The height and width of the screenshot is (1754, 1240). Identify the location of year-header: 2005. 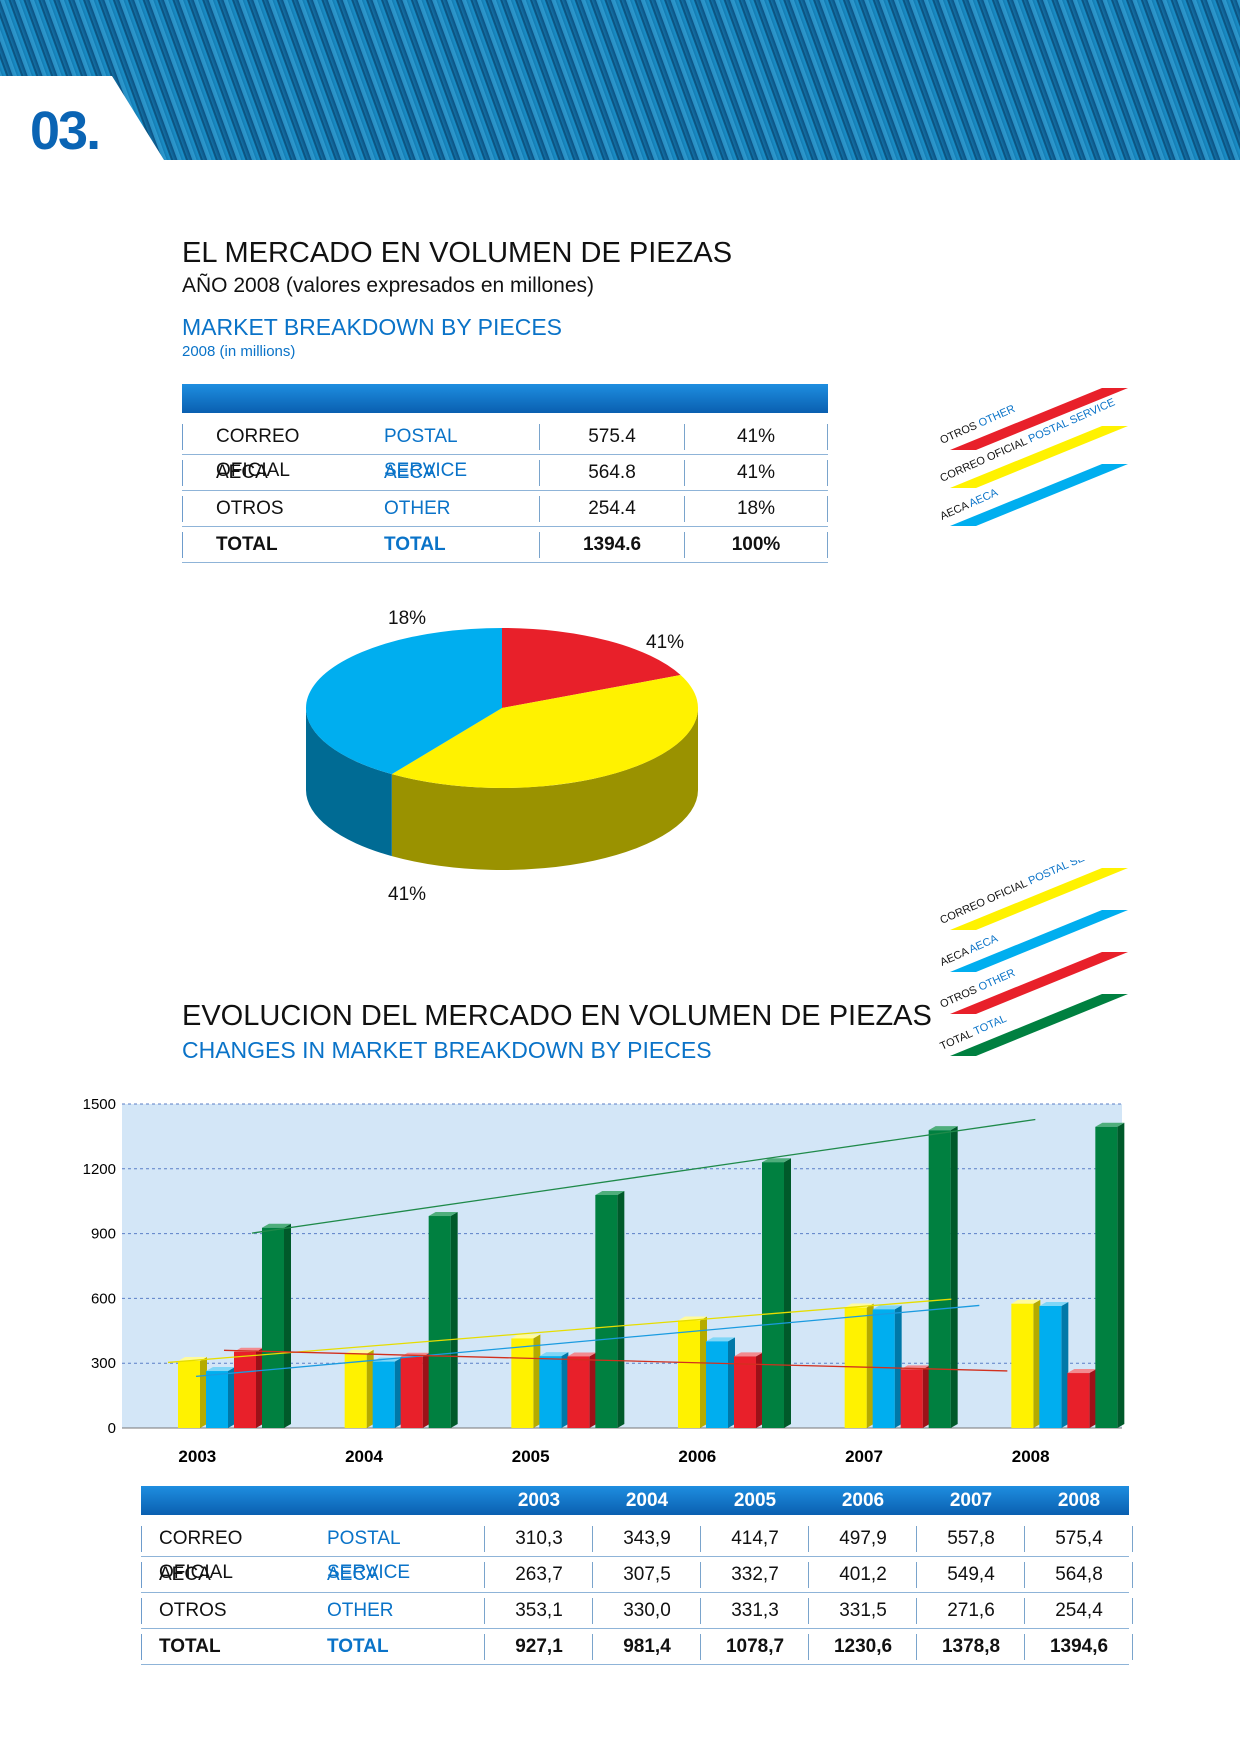
(755, 1500).